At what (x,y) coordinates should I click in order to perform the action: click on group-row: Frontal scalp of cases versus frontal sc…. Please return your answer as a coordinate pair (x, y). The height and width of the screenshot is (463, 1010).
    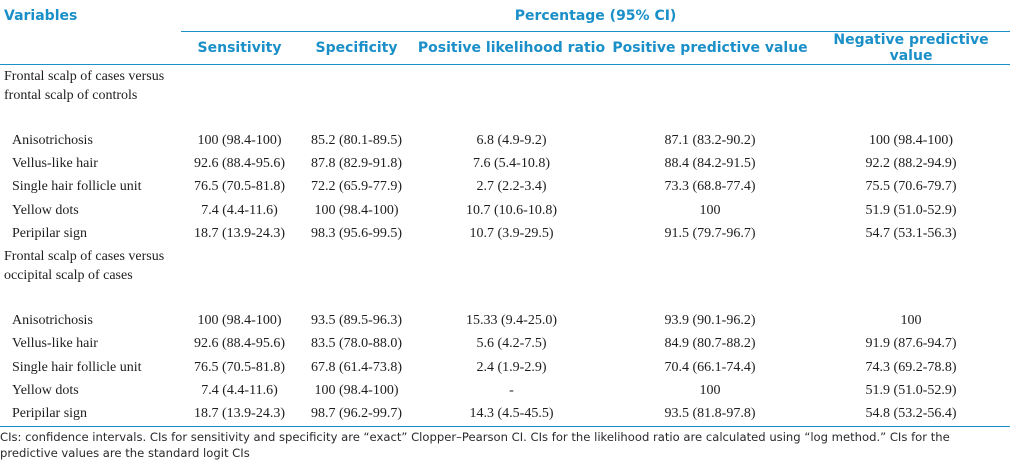
    Looking at the image, I should click on (505, 97).